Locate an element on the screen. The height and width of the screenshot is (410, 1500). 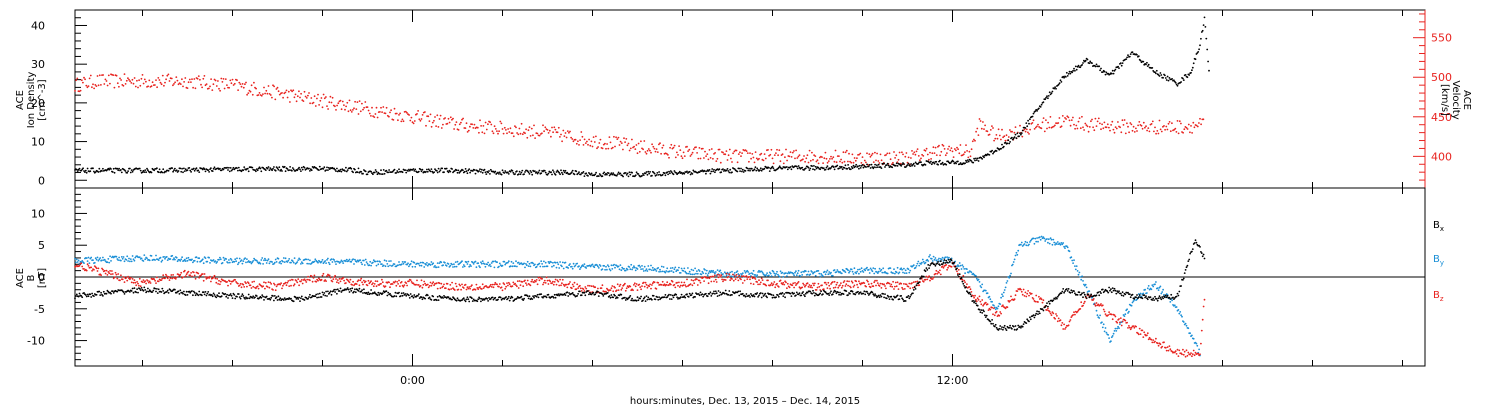
bx-series-point is located at coordinates (91, 297).